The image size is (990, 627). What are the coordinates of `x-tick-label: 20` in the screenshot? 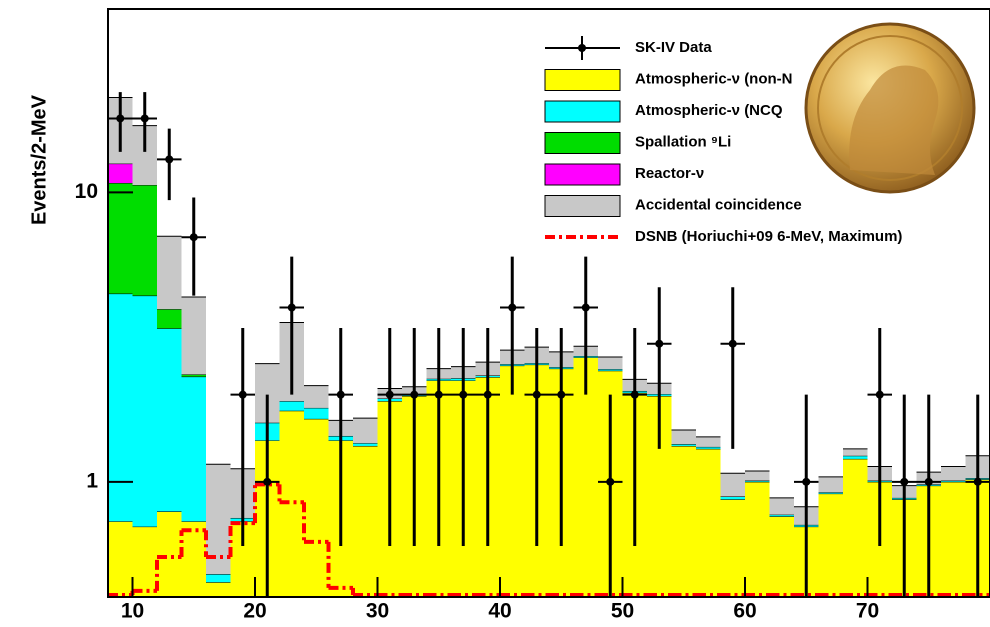 It's located at (254, 611).